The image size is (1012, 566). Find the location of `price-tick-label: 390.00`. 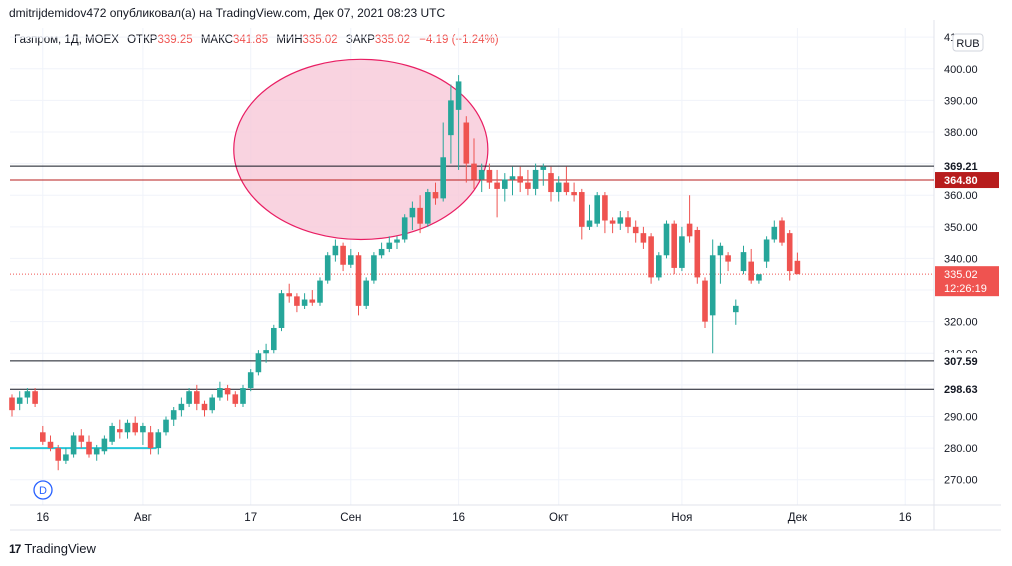

price-tick-label: 390.00 is located at coordinates (961, 101).